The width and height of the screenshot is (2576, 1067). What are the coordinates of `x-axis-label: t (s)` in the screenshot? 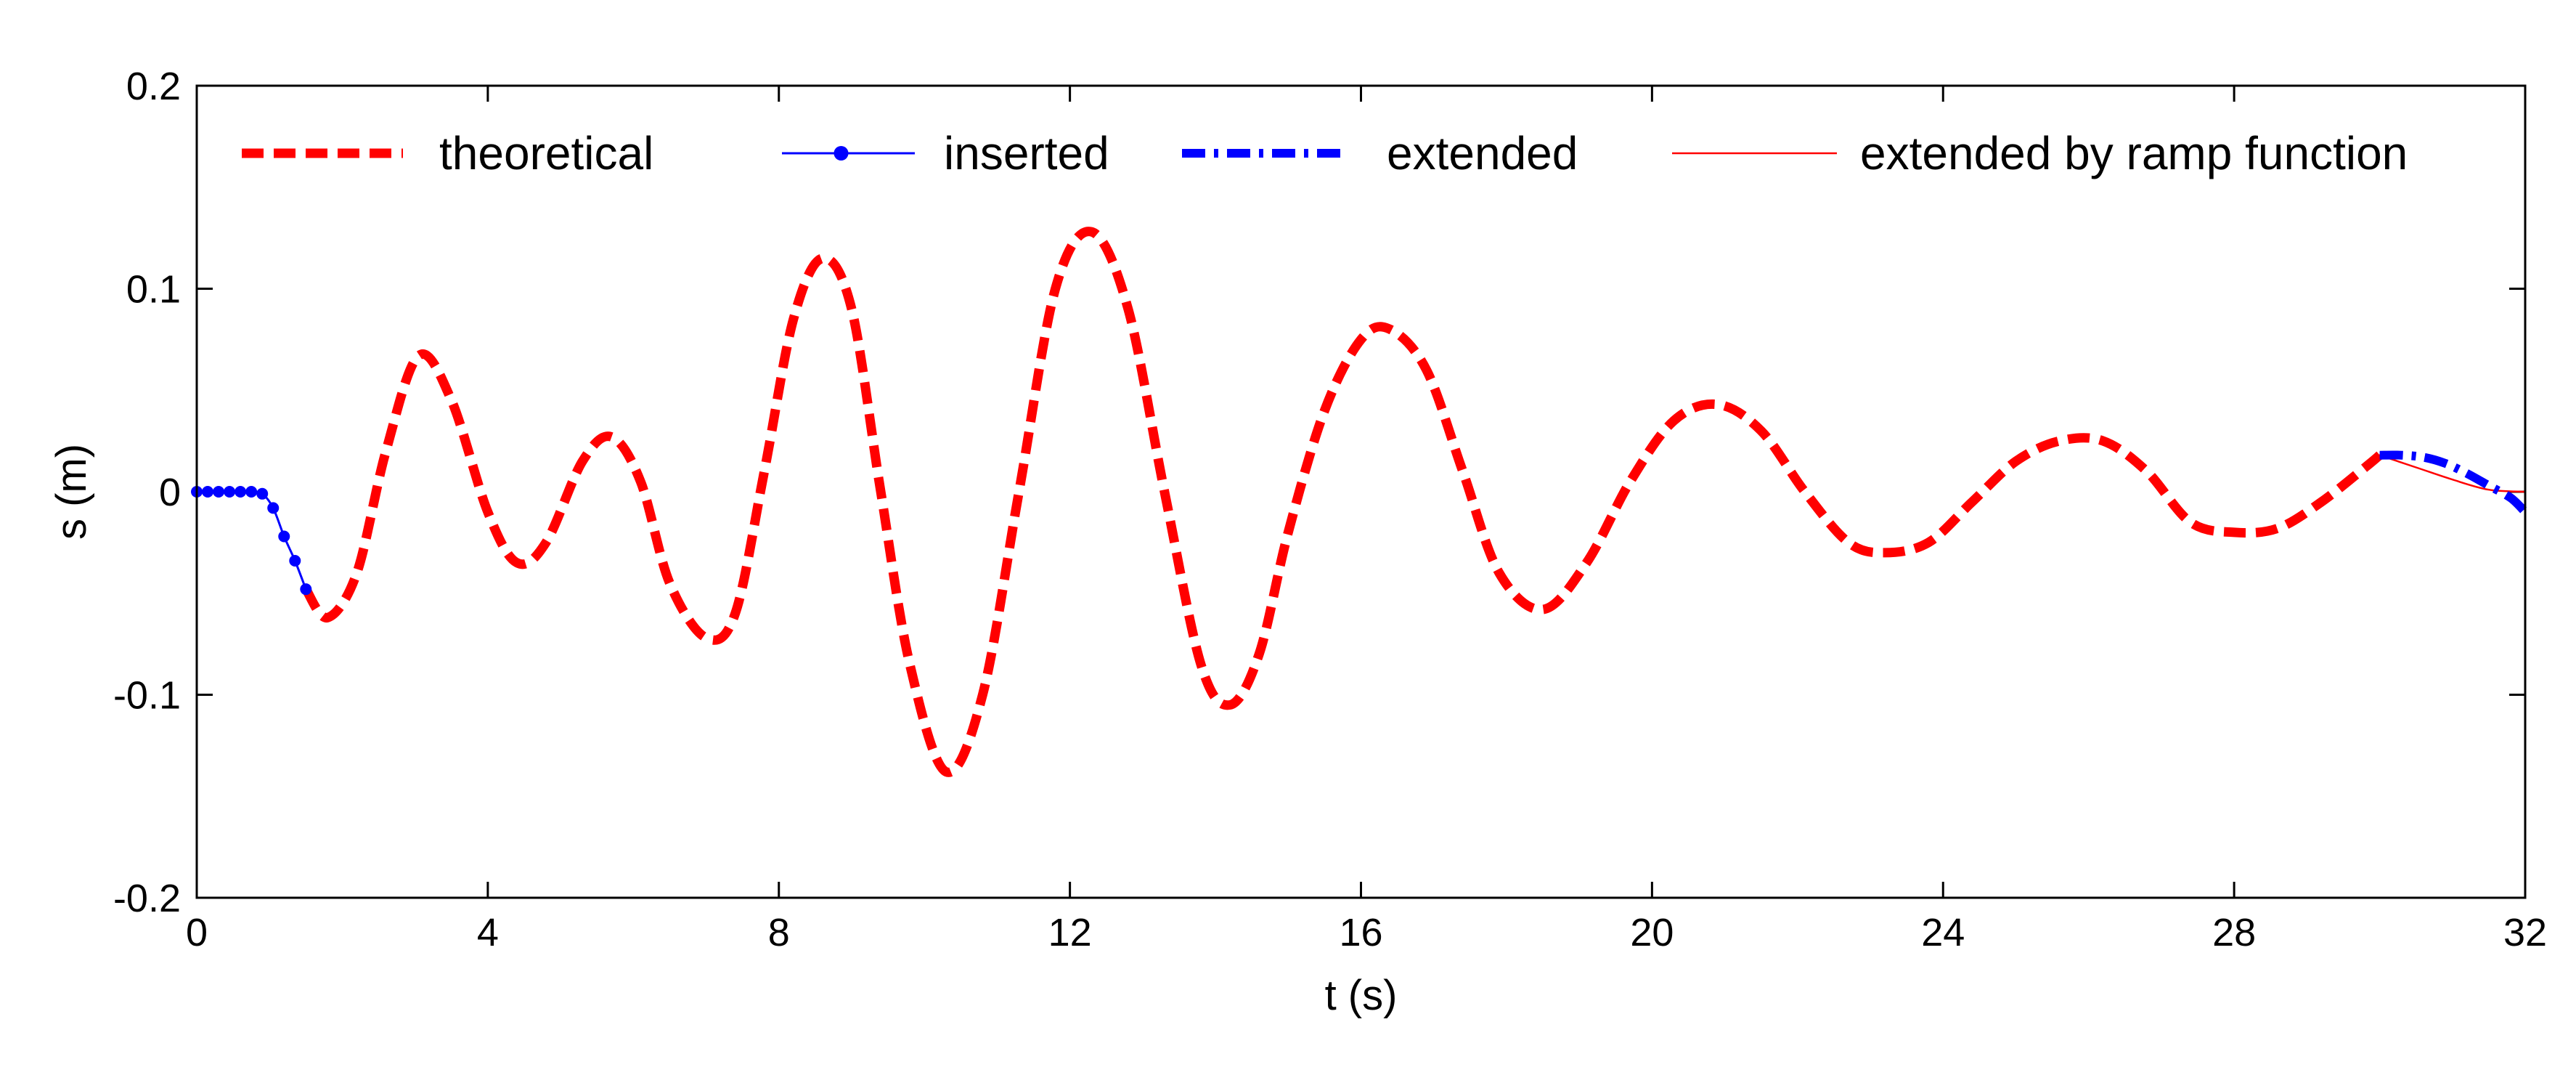 It's located at (1361, 995).